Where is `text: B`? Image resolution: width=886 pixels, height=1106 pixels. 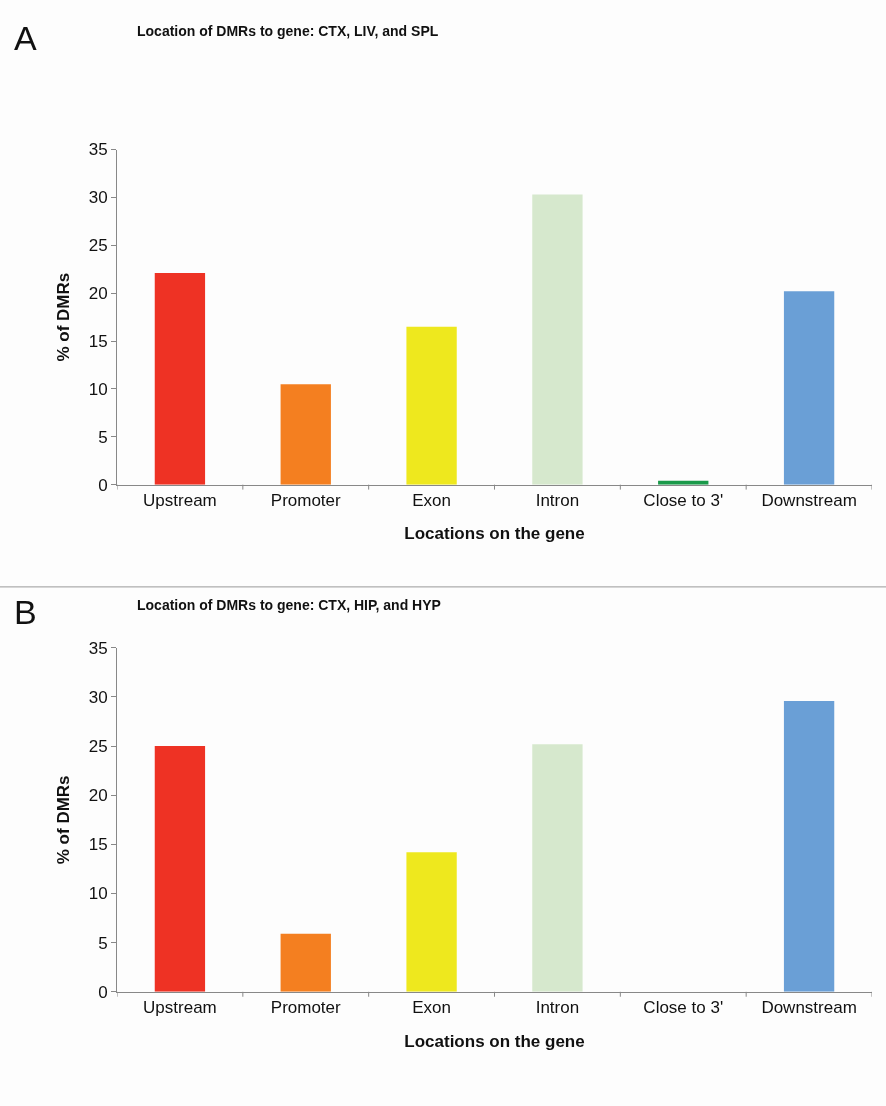 text: B is located at coordinates (25, 612).